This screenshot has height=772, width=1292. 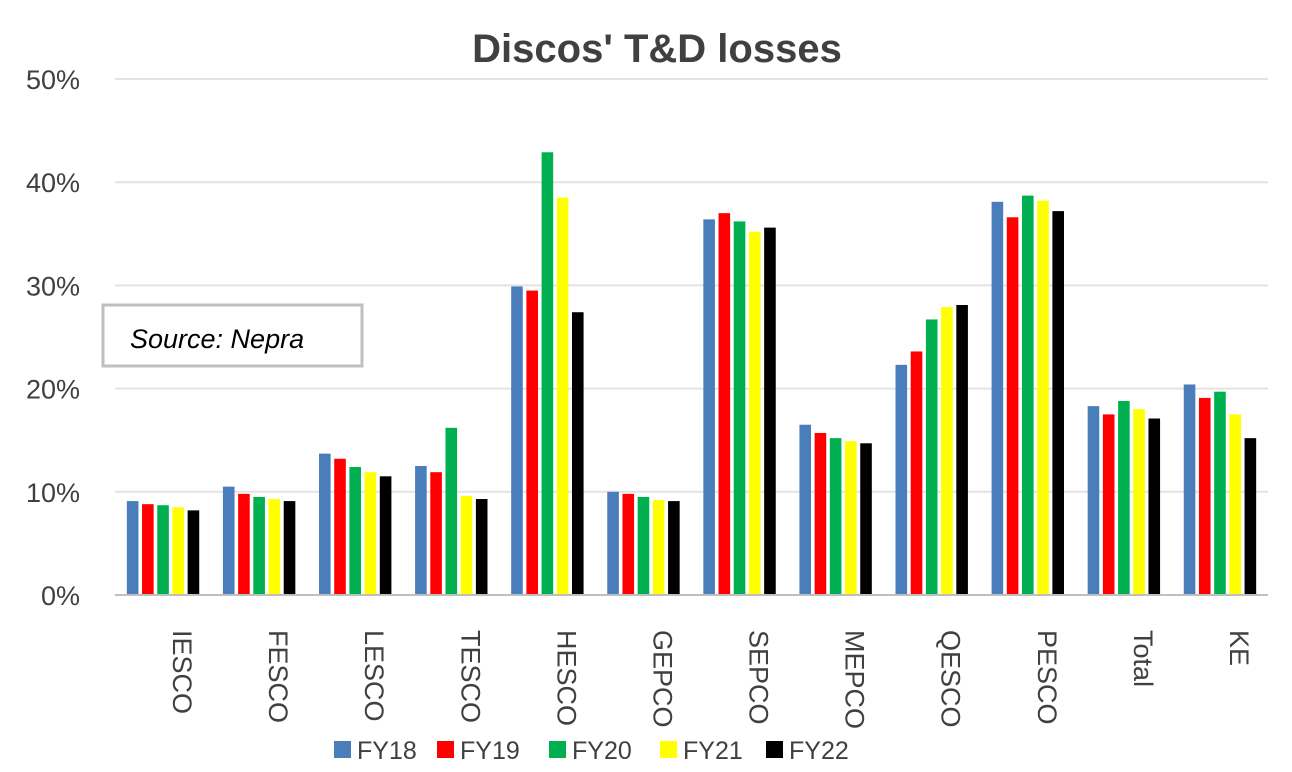 What do you see at coordinates (148, 549) in the screenshot?
I see `bar-fy19-iesco` at bounding box center [148, 549].